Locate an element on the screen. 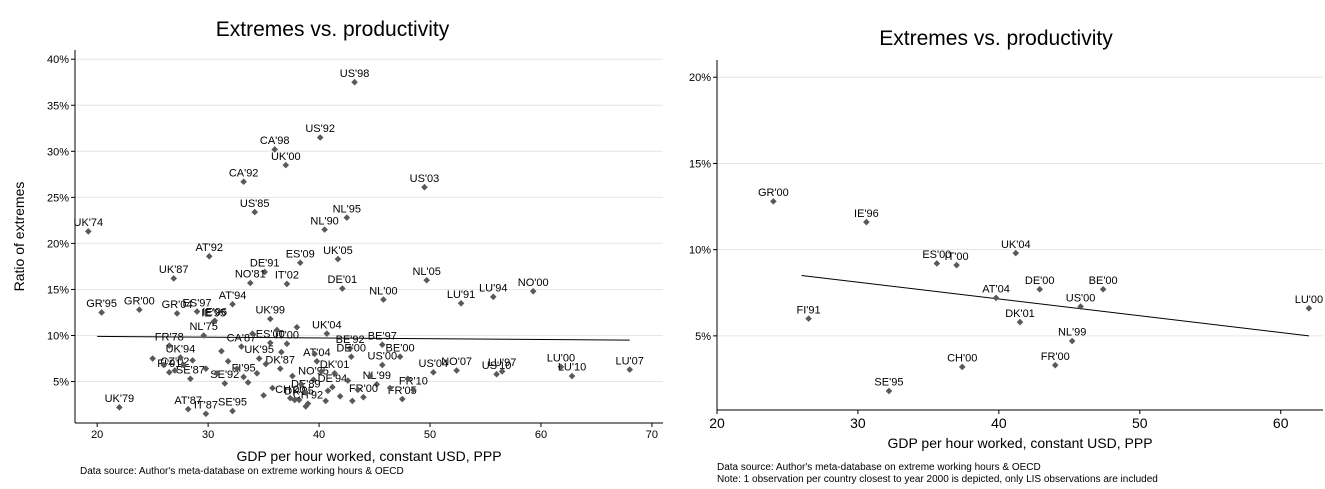  y-tick-label: 25% is located at coordinates (58, 198).